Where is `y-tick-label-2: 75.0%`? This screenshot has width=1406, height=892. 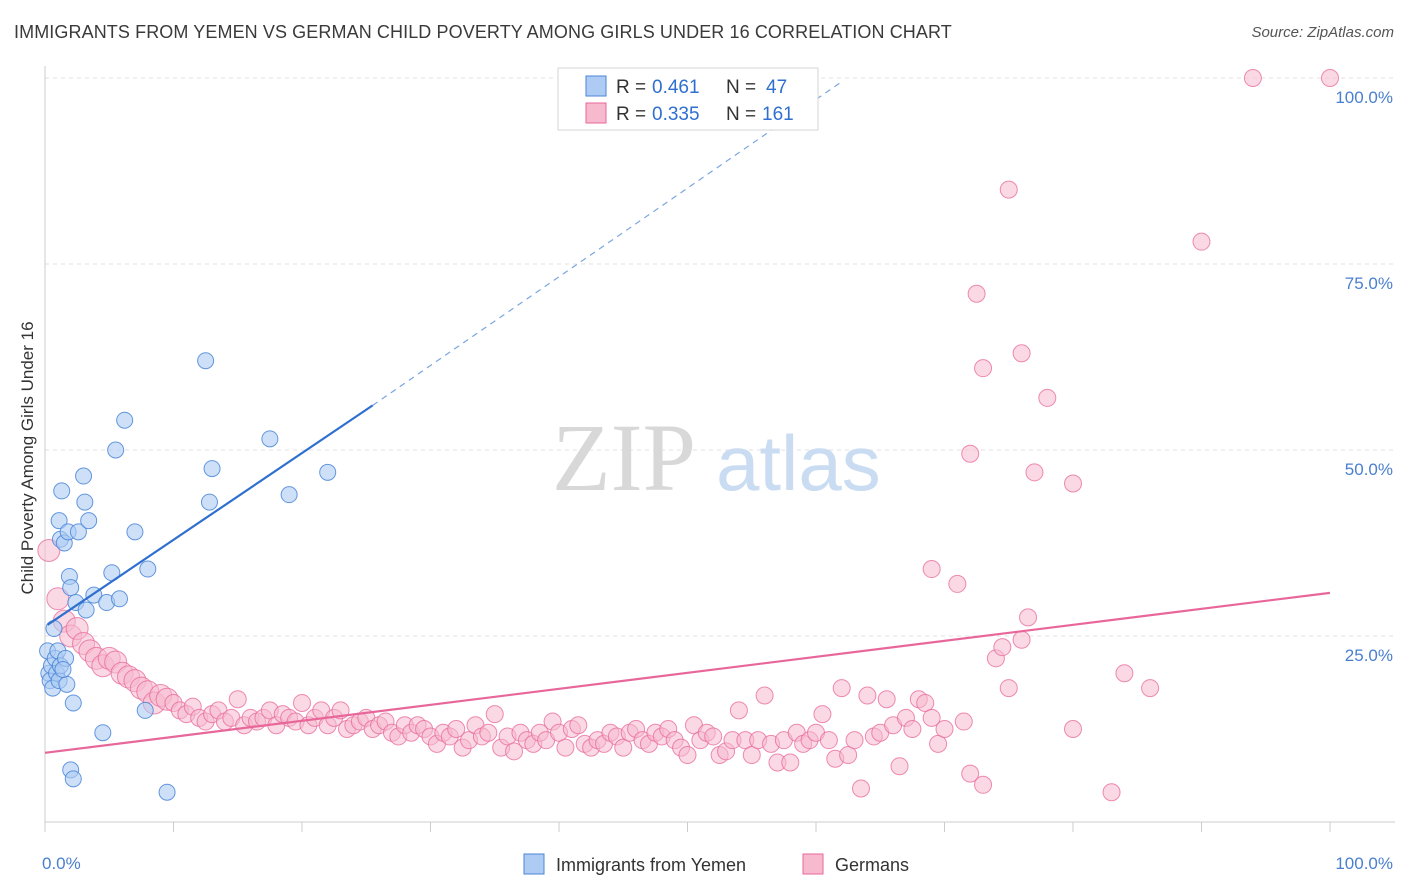
y-tick-label-2: 75.0% is located at coordinates (1369, 283).